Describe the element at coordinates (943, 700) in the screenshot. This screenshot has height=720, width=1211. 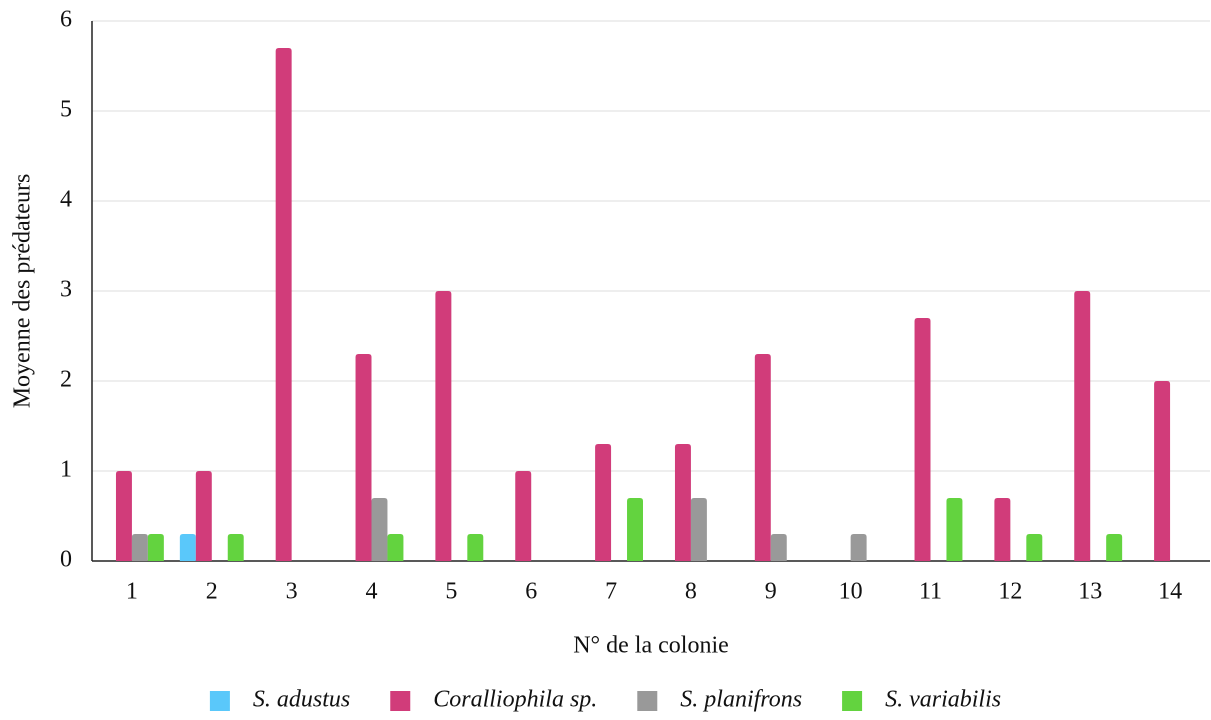
I see `legend-label: S. variabilis` at that location.